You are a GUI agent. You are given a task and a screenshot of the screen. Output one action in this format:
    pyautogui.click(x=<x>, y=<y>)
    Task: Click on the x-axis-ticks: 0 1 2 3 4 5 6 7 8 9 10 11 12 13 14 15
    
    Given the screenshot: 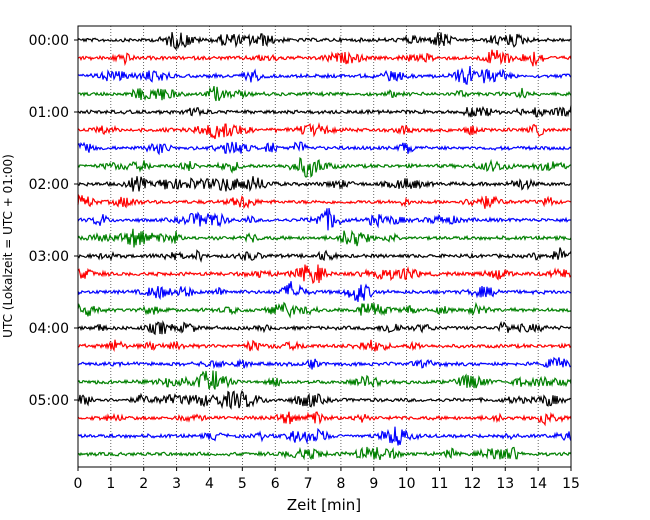 What is the action you would take?
    pyautogui.click(x=327, y=479)
    